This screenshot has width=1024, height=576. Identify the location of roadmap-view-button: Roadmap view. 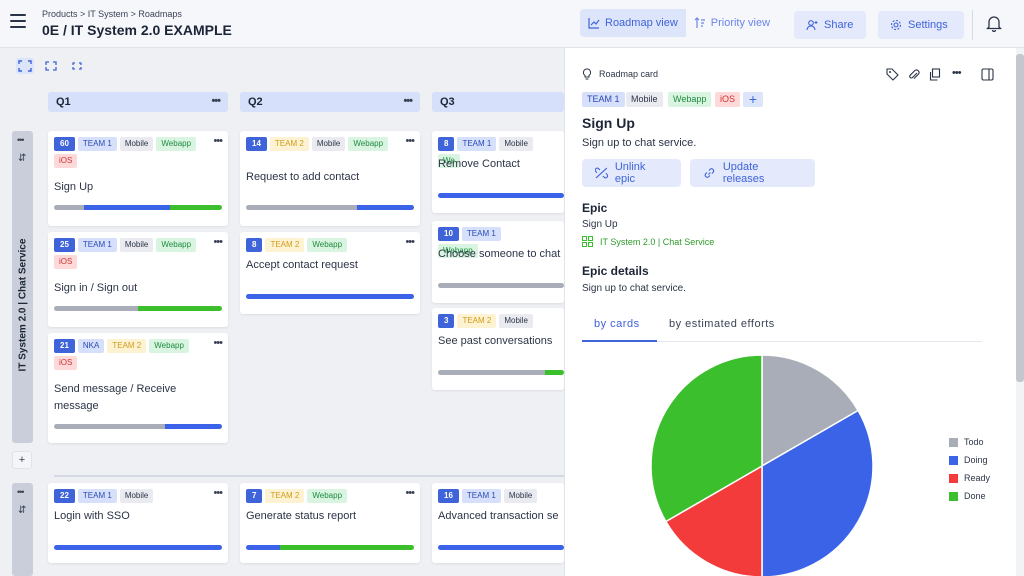
(633, 23).